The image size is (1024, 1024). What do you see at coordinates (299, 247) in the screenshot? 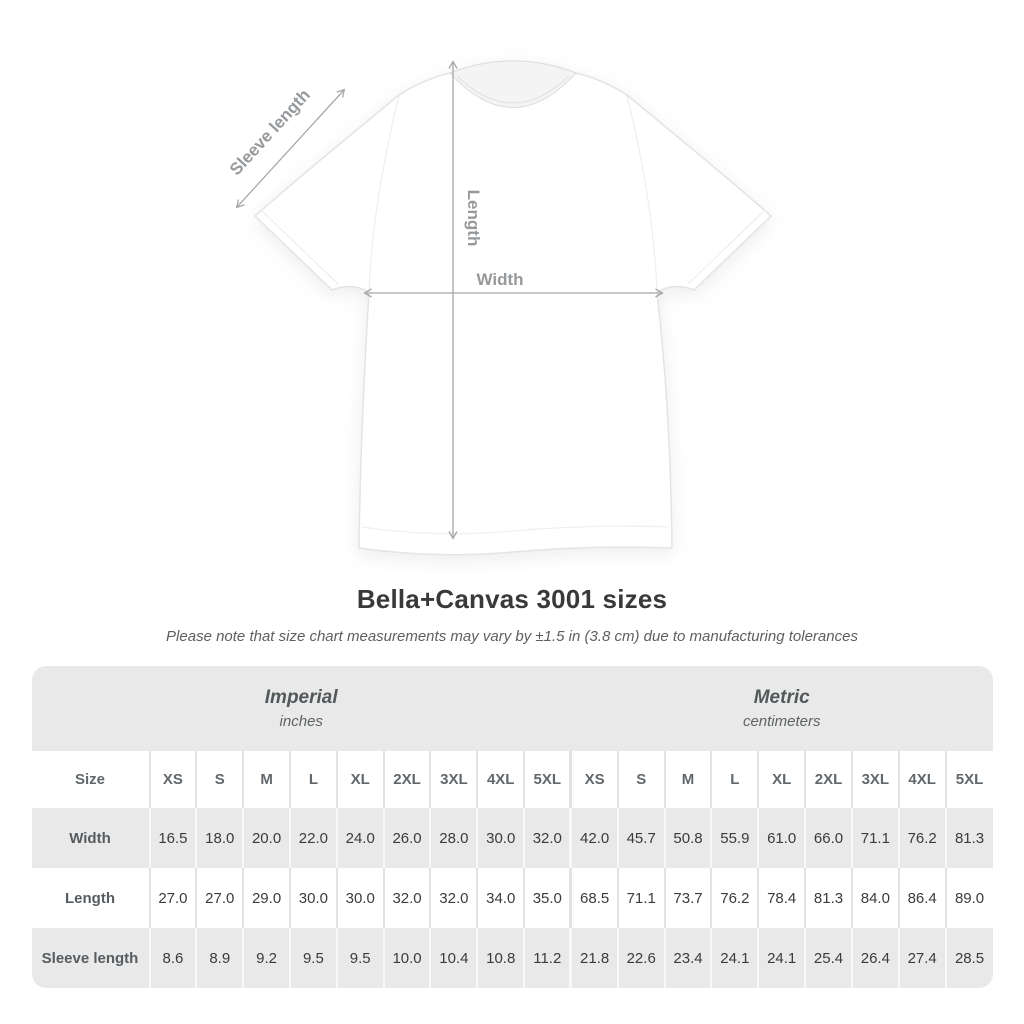
I see `left-cuff-stitch` at bounding box center [299, 247].